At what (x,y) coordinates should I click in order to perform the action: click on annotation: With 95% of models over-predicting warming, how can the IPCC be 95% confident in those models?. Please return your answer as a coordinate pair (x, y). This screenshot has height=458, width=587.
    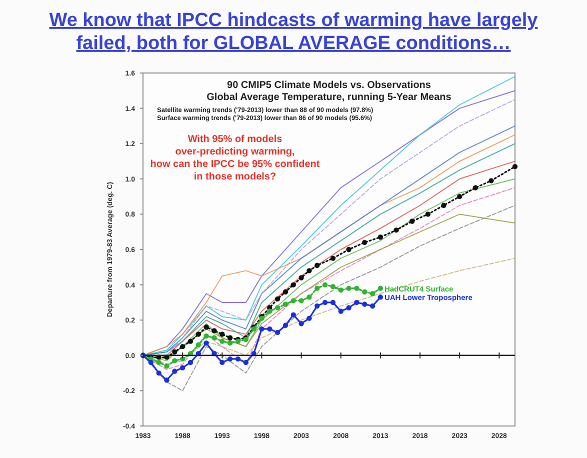
    Looking at the image, I should click on (235, 158).